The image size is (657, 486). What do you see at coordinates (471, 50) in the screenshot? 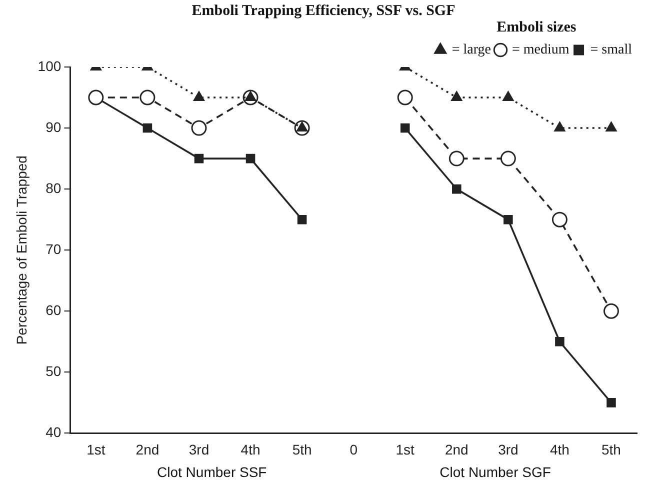
I see `legend-label: = large` at bounding box center [471, 50].